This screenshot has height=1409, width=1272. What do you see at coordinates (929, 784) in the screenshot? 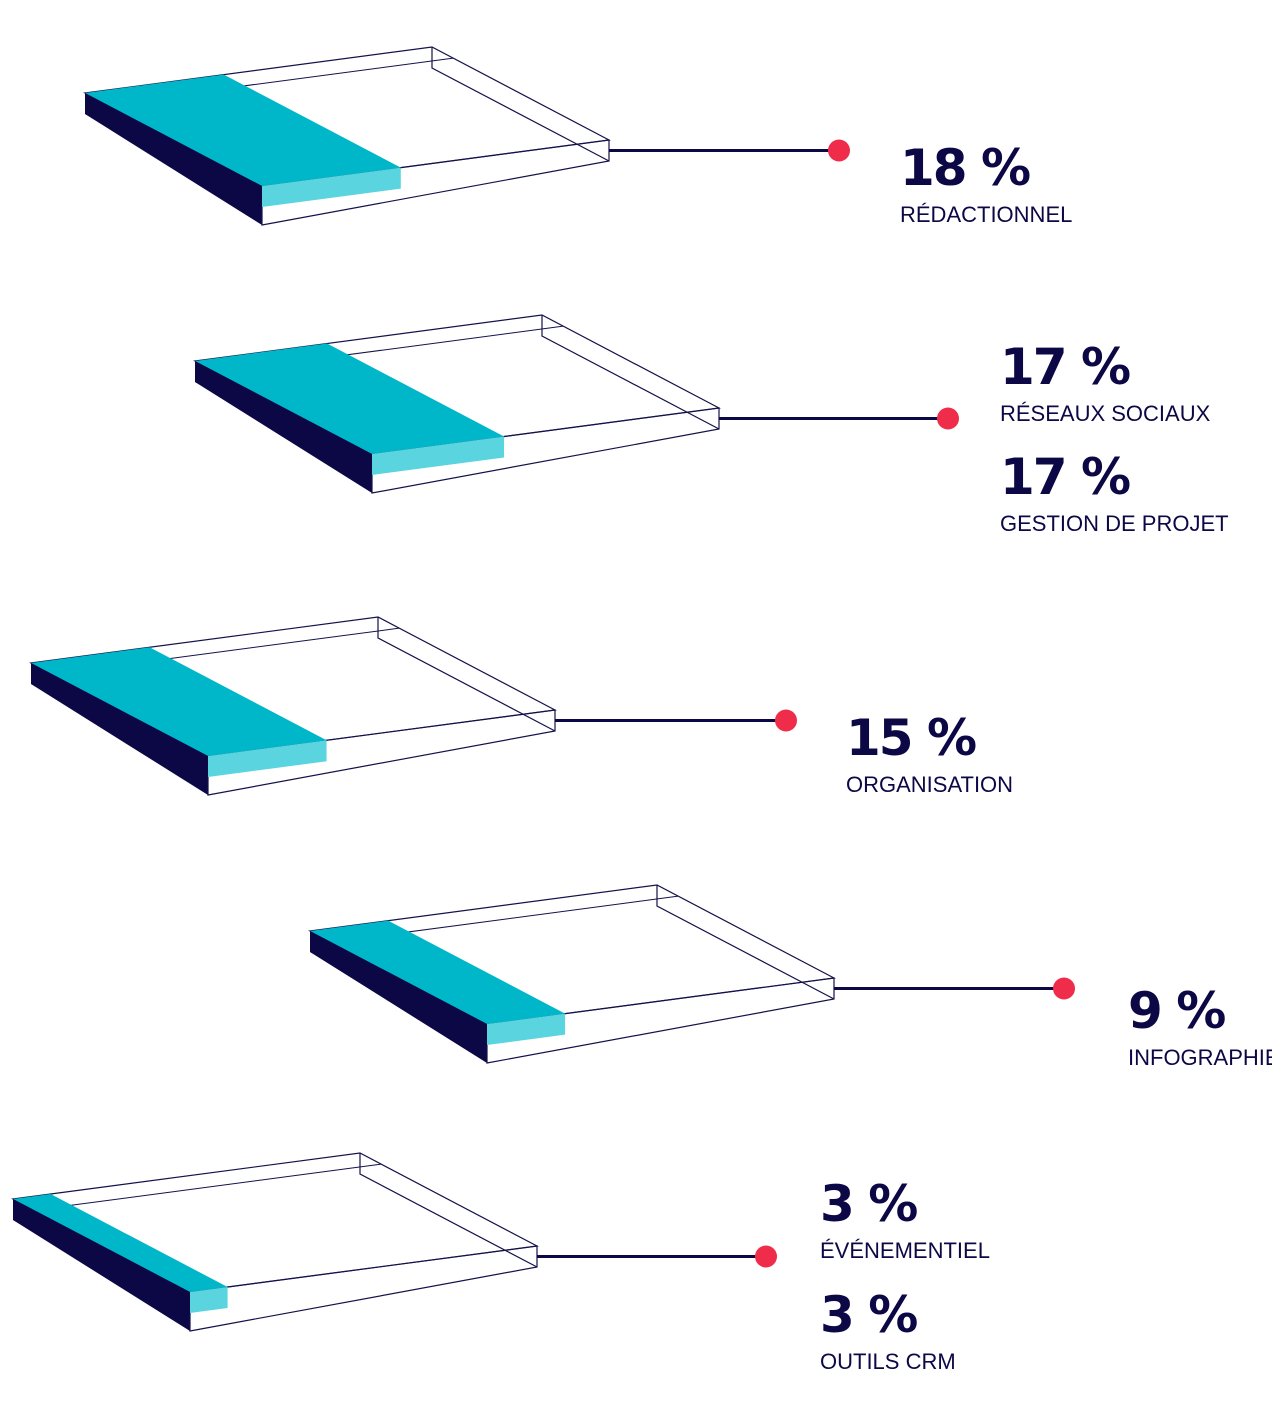
I see `category-label-3-1: ORGANISATION` at bounding box center [929, 784].